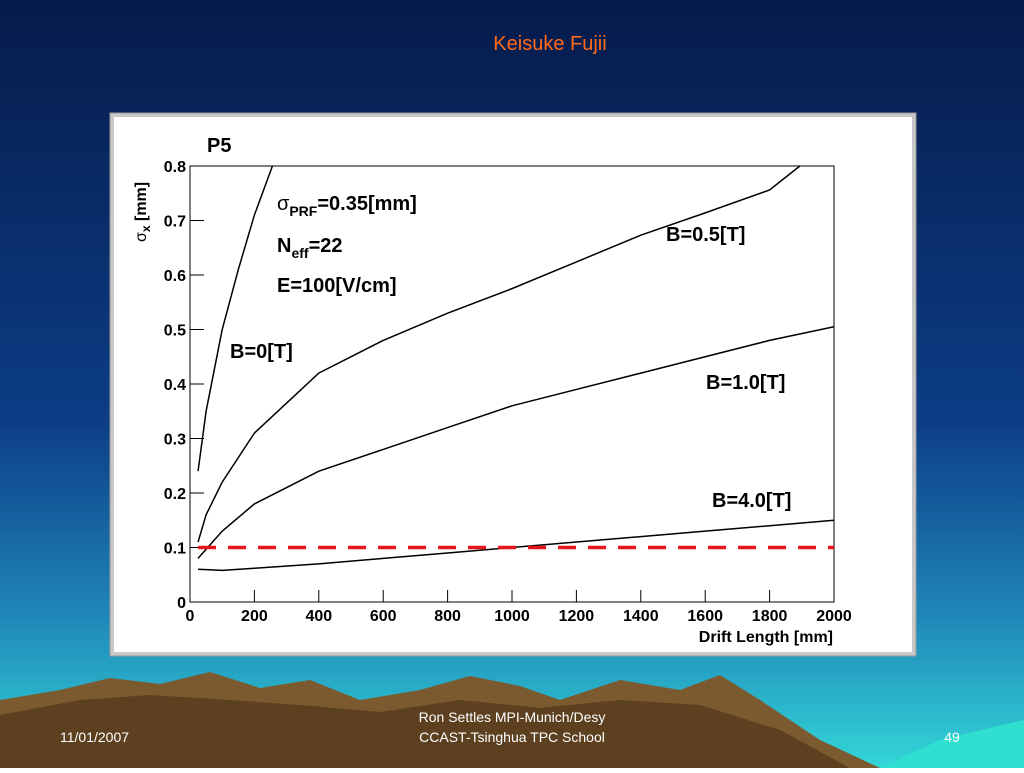 The image size is (1024, 773). I want to click on y-tick-label: 0.5, so click(175, 331).